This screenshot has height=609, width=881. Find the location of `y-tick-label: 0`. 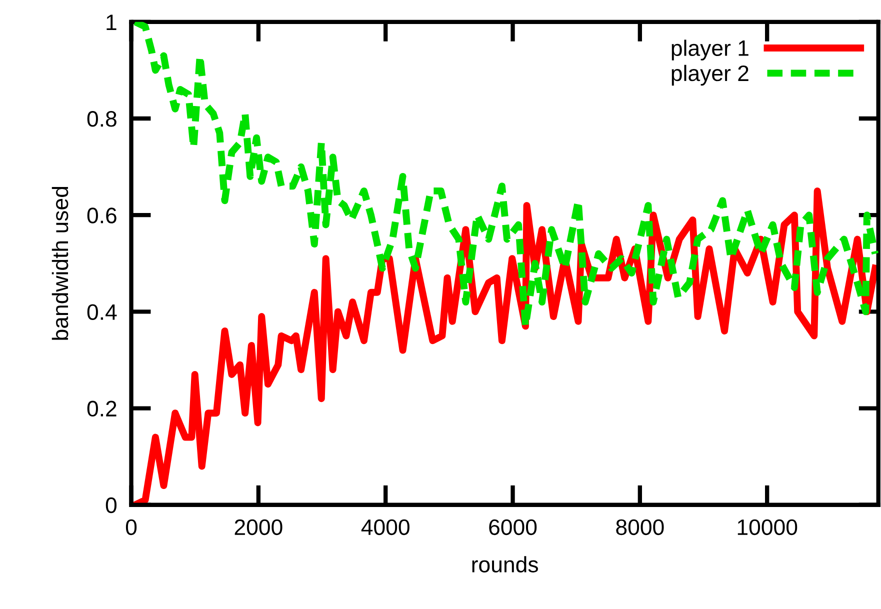

y-tick-label: 0 is located at coordinates (111, 505).